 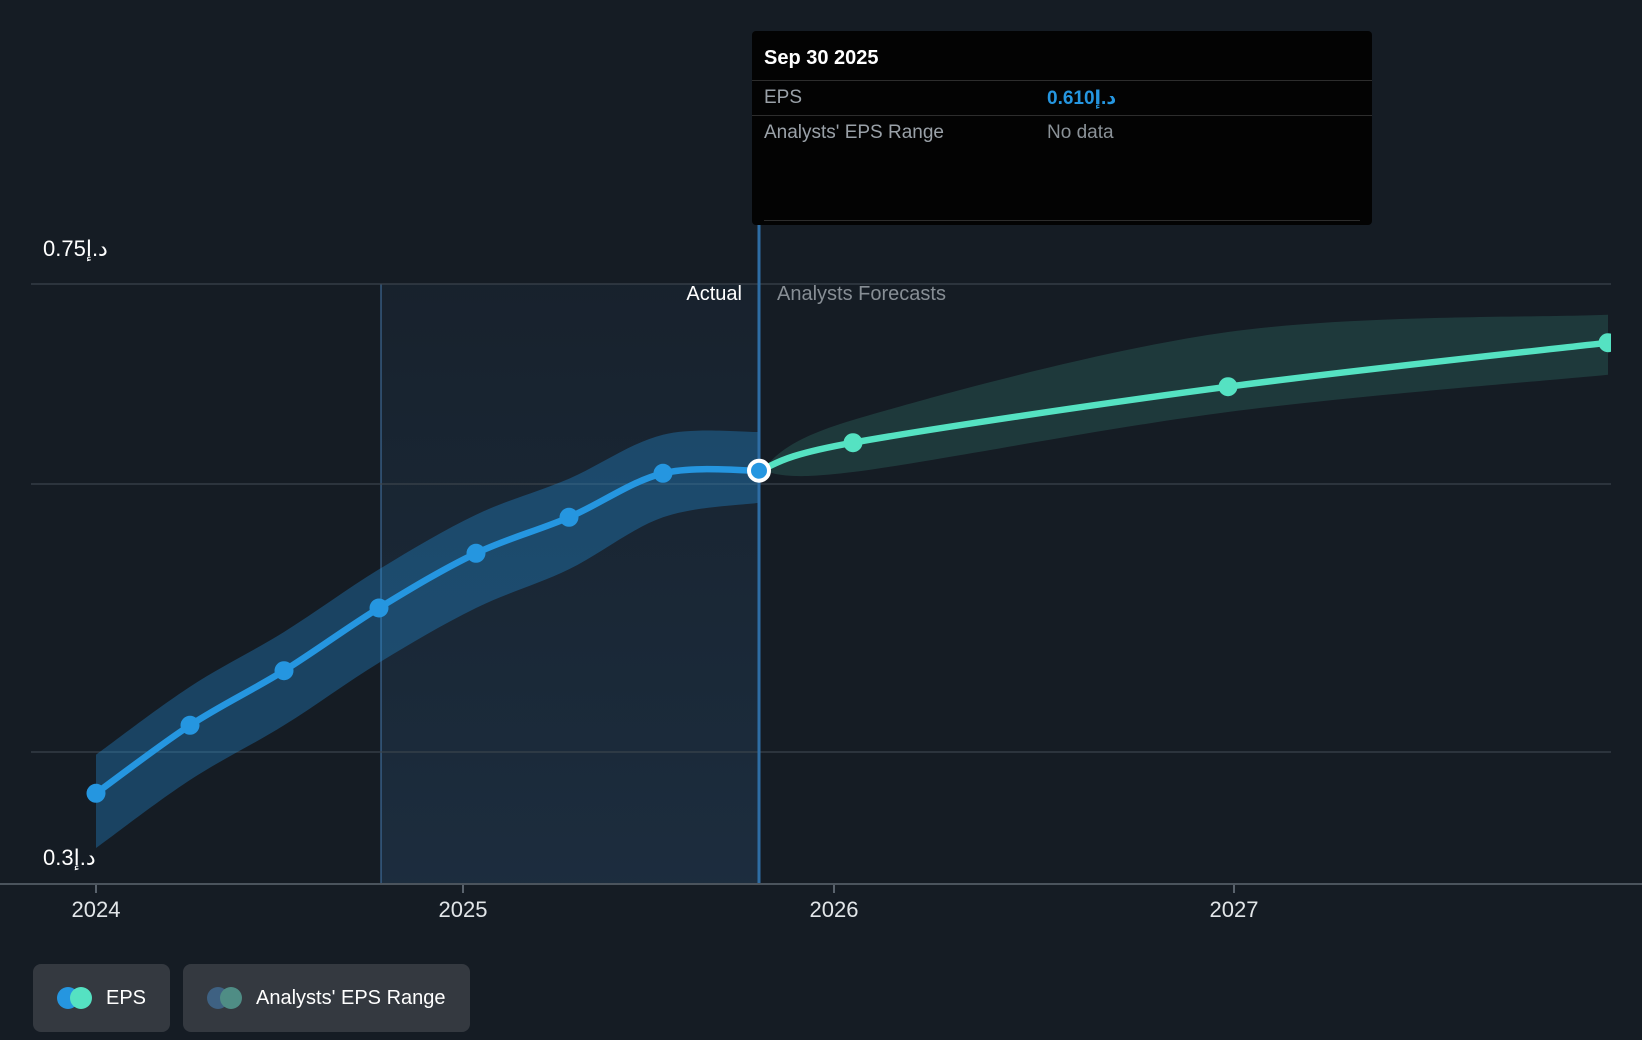 What do you see at coordinates (1082, 98) in the screenshot?
I see `tooltip-eps-value: 0.610د.إ` at bounding box center [1082, 98].